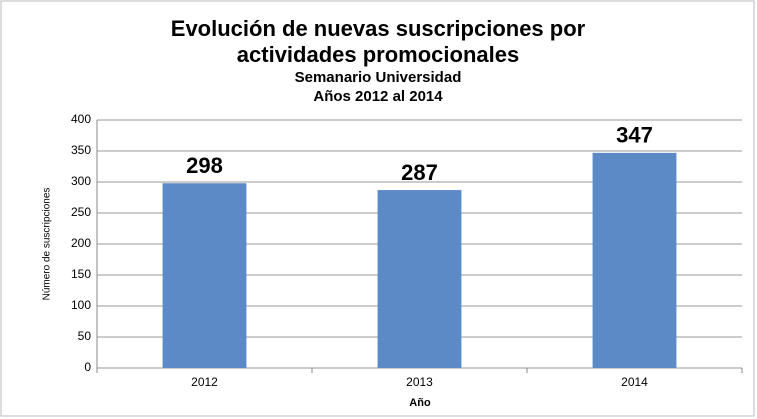 The height and width of the screenshot is (419, 757). Describe the element at coordinates (81, 243) in the screenshot. I see `y-tick-label: 200` at that location.